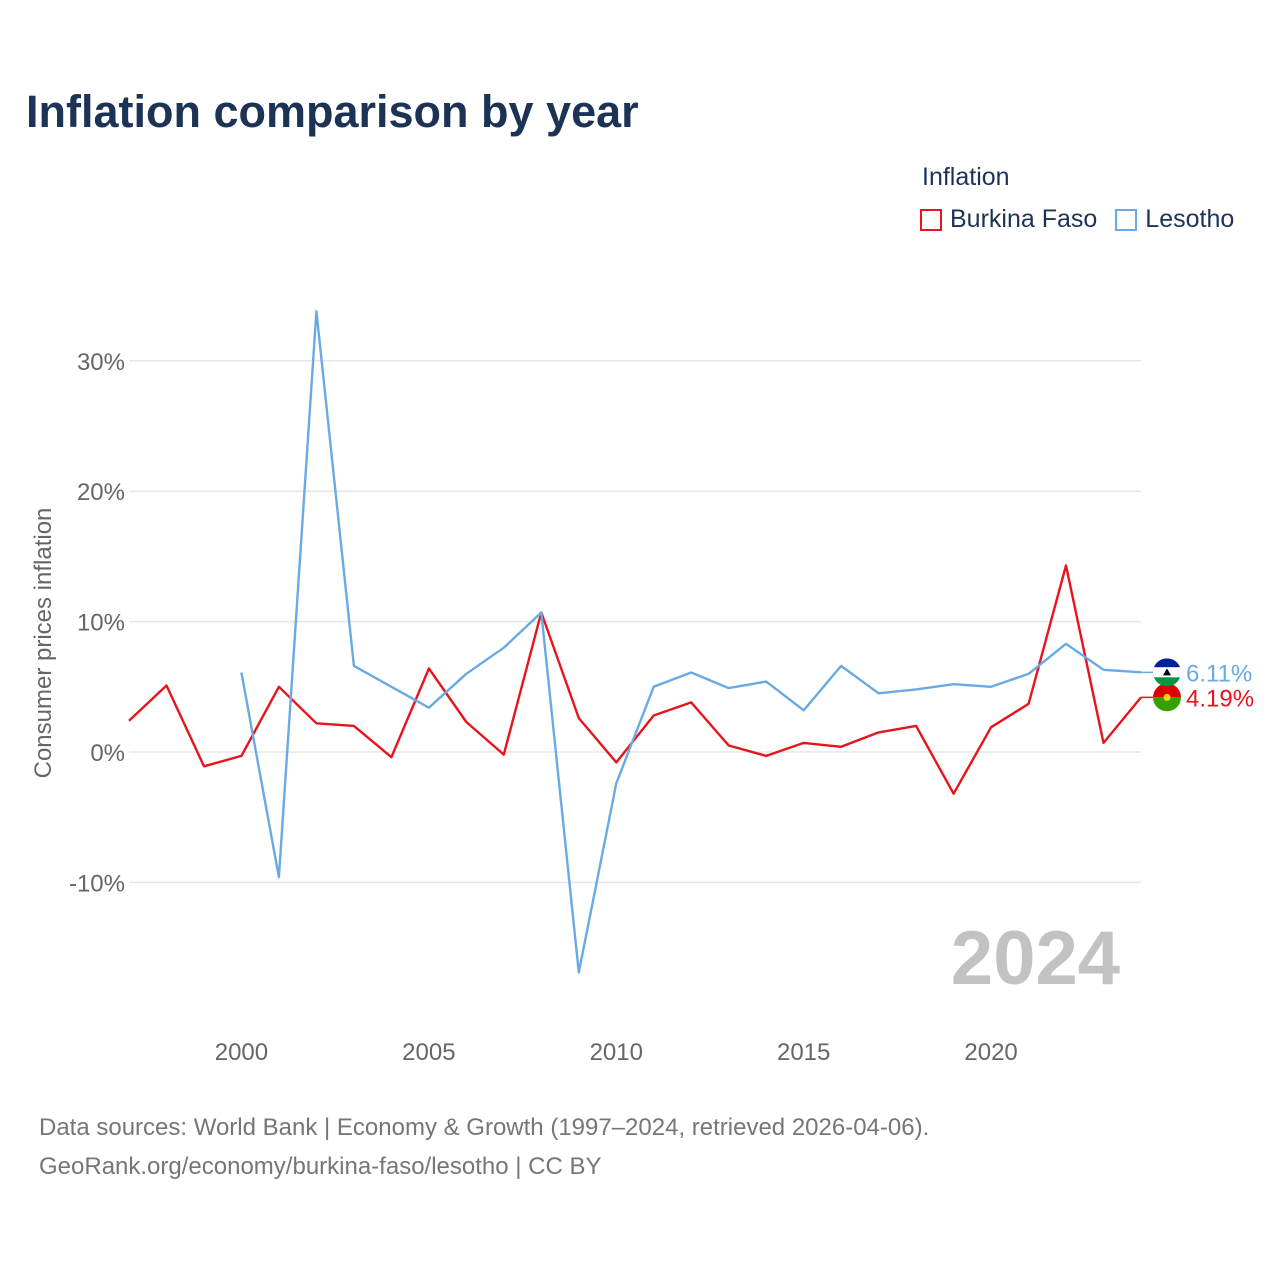 This screenshot has height=1280, width=1280. I want to click on x-axis: 2000 2005 2010 2015 2020, so click(616, 1052).